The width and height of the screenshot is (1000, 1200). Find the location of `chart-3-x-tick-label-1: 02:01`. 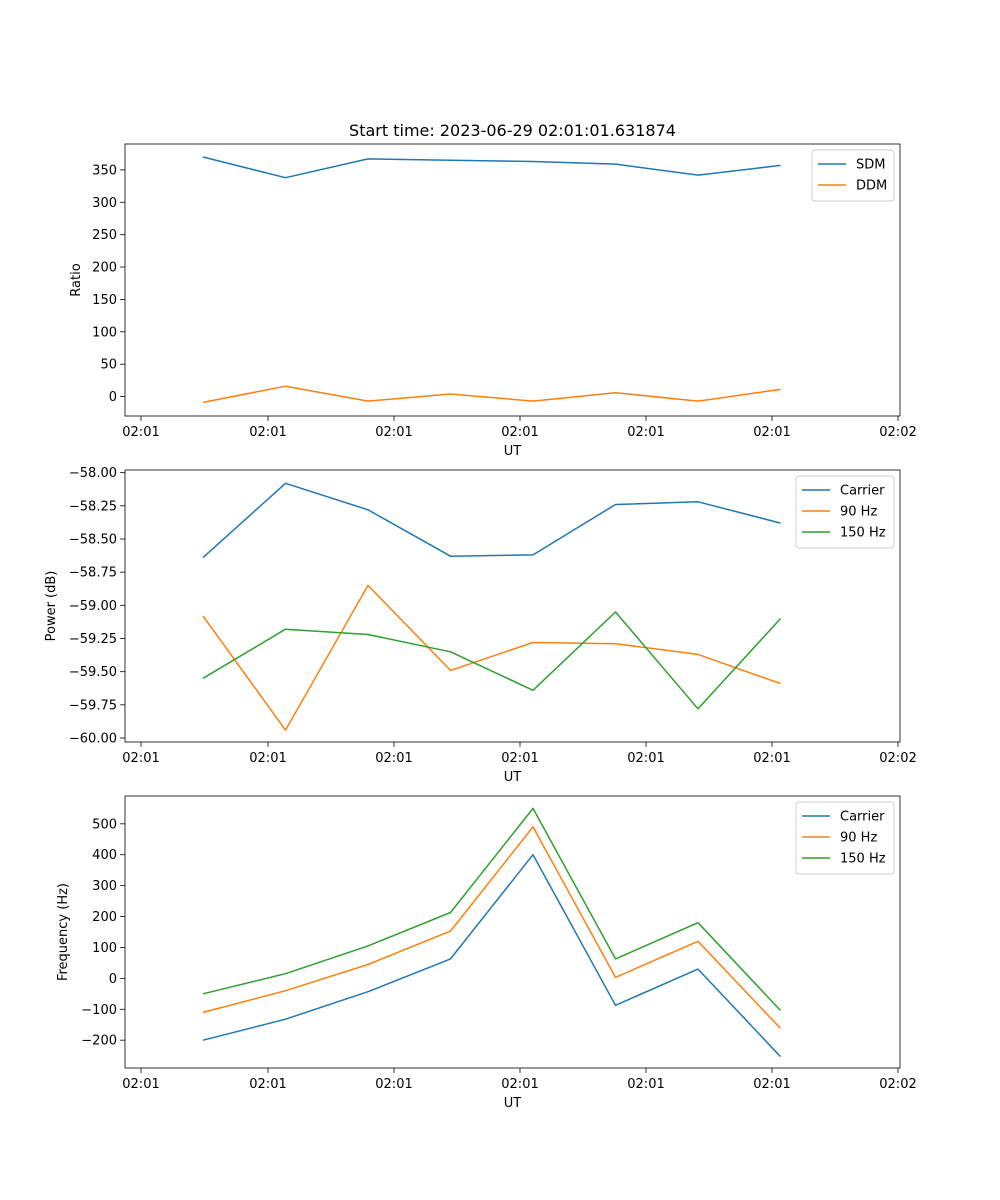

chart-3-x-tick-label-1: 02:01 is located at coordinates (140, 1084).